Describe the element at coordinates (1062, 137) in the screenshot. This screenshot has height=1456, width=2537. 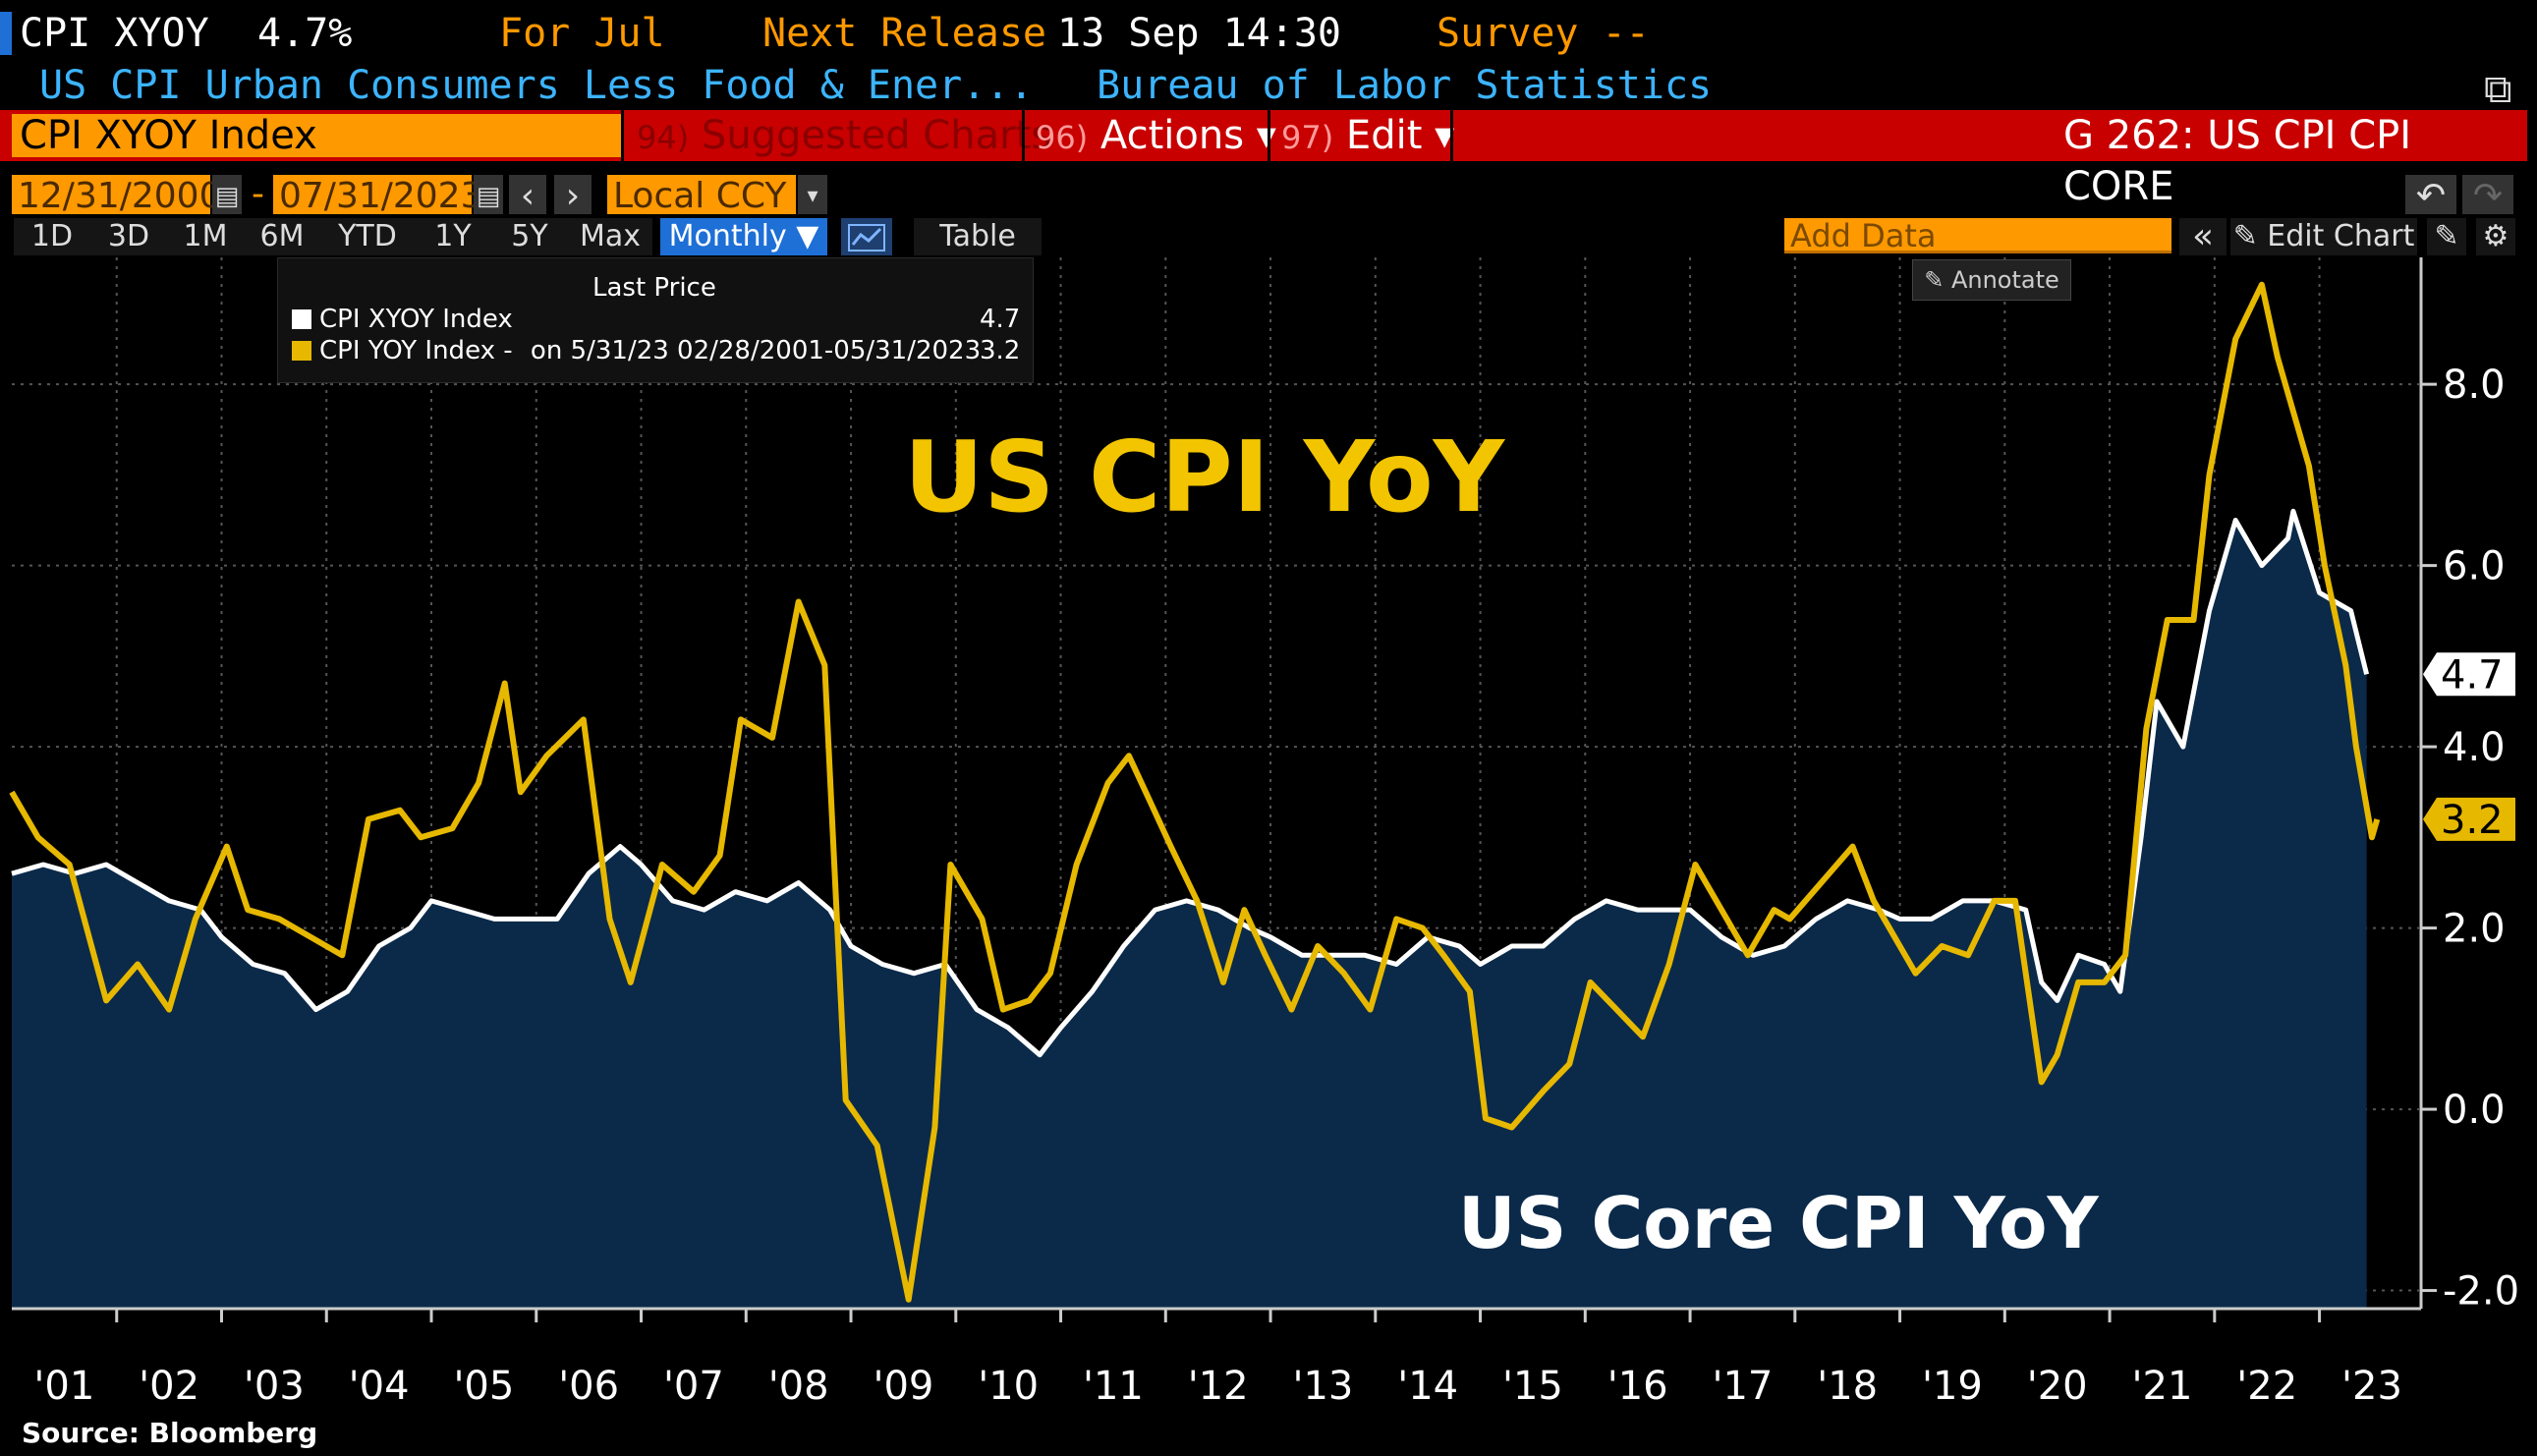
I see `actions-number: 96)` at that location.